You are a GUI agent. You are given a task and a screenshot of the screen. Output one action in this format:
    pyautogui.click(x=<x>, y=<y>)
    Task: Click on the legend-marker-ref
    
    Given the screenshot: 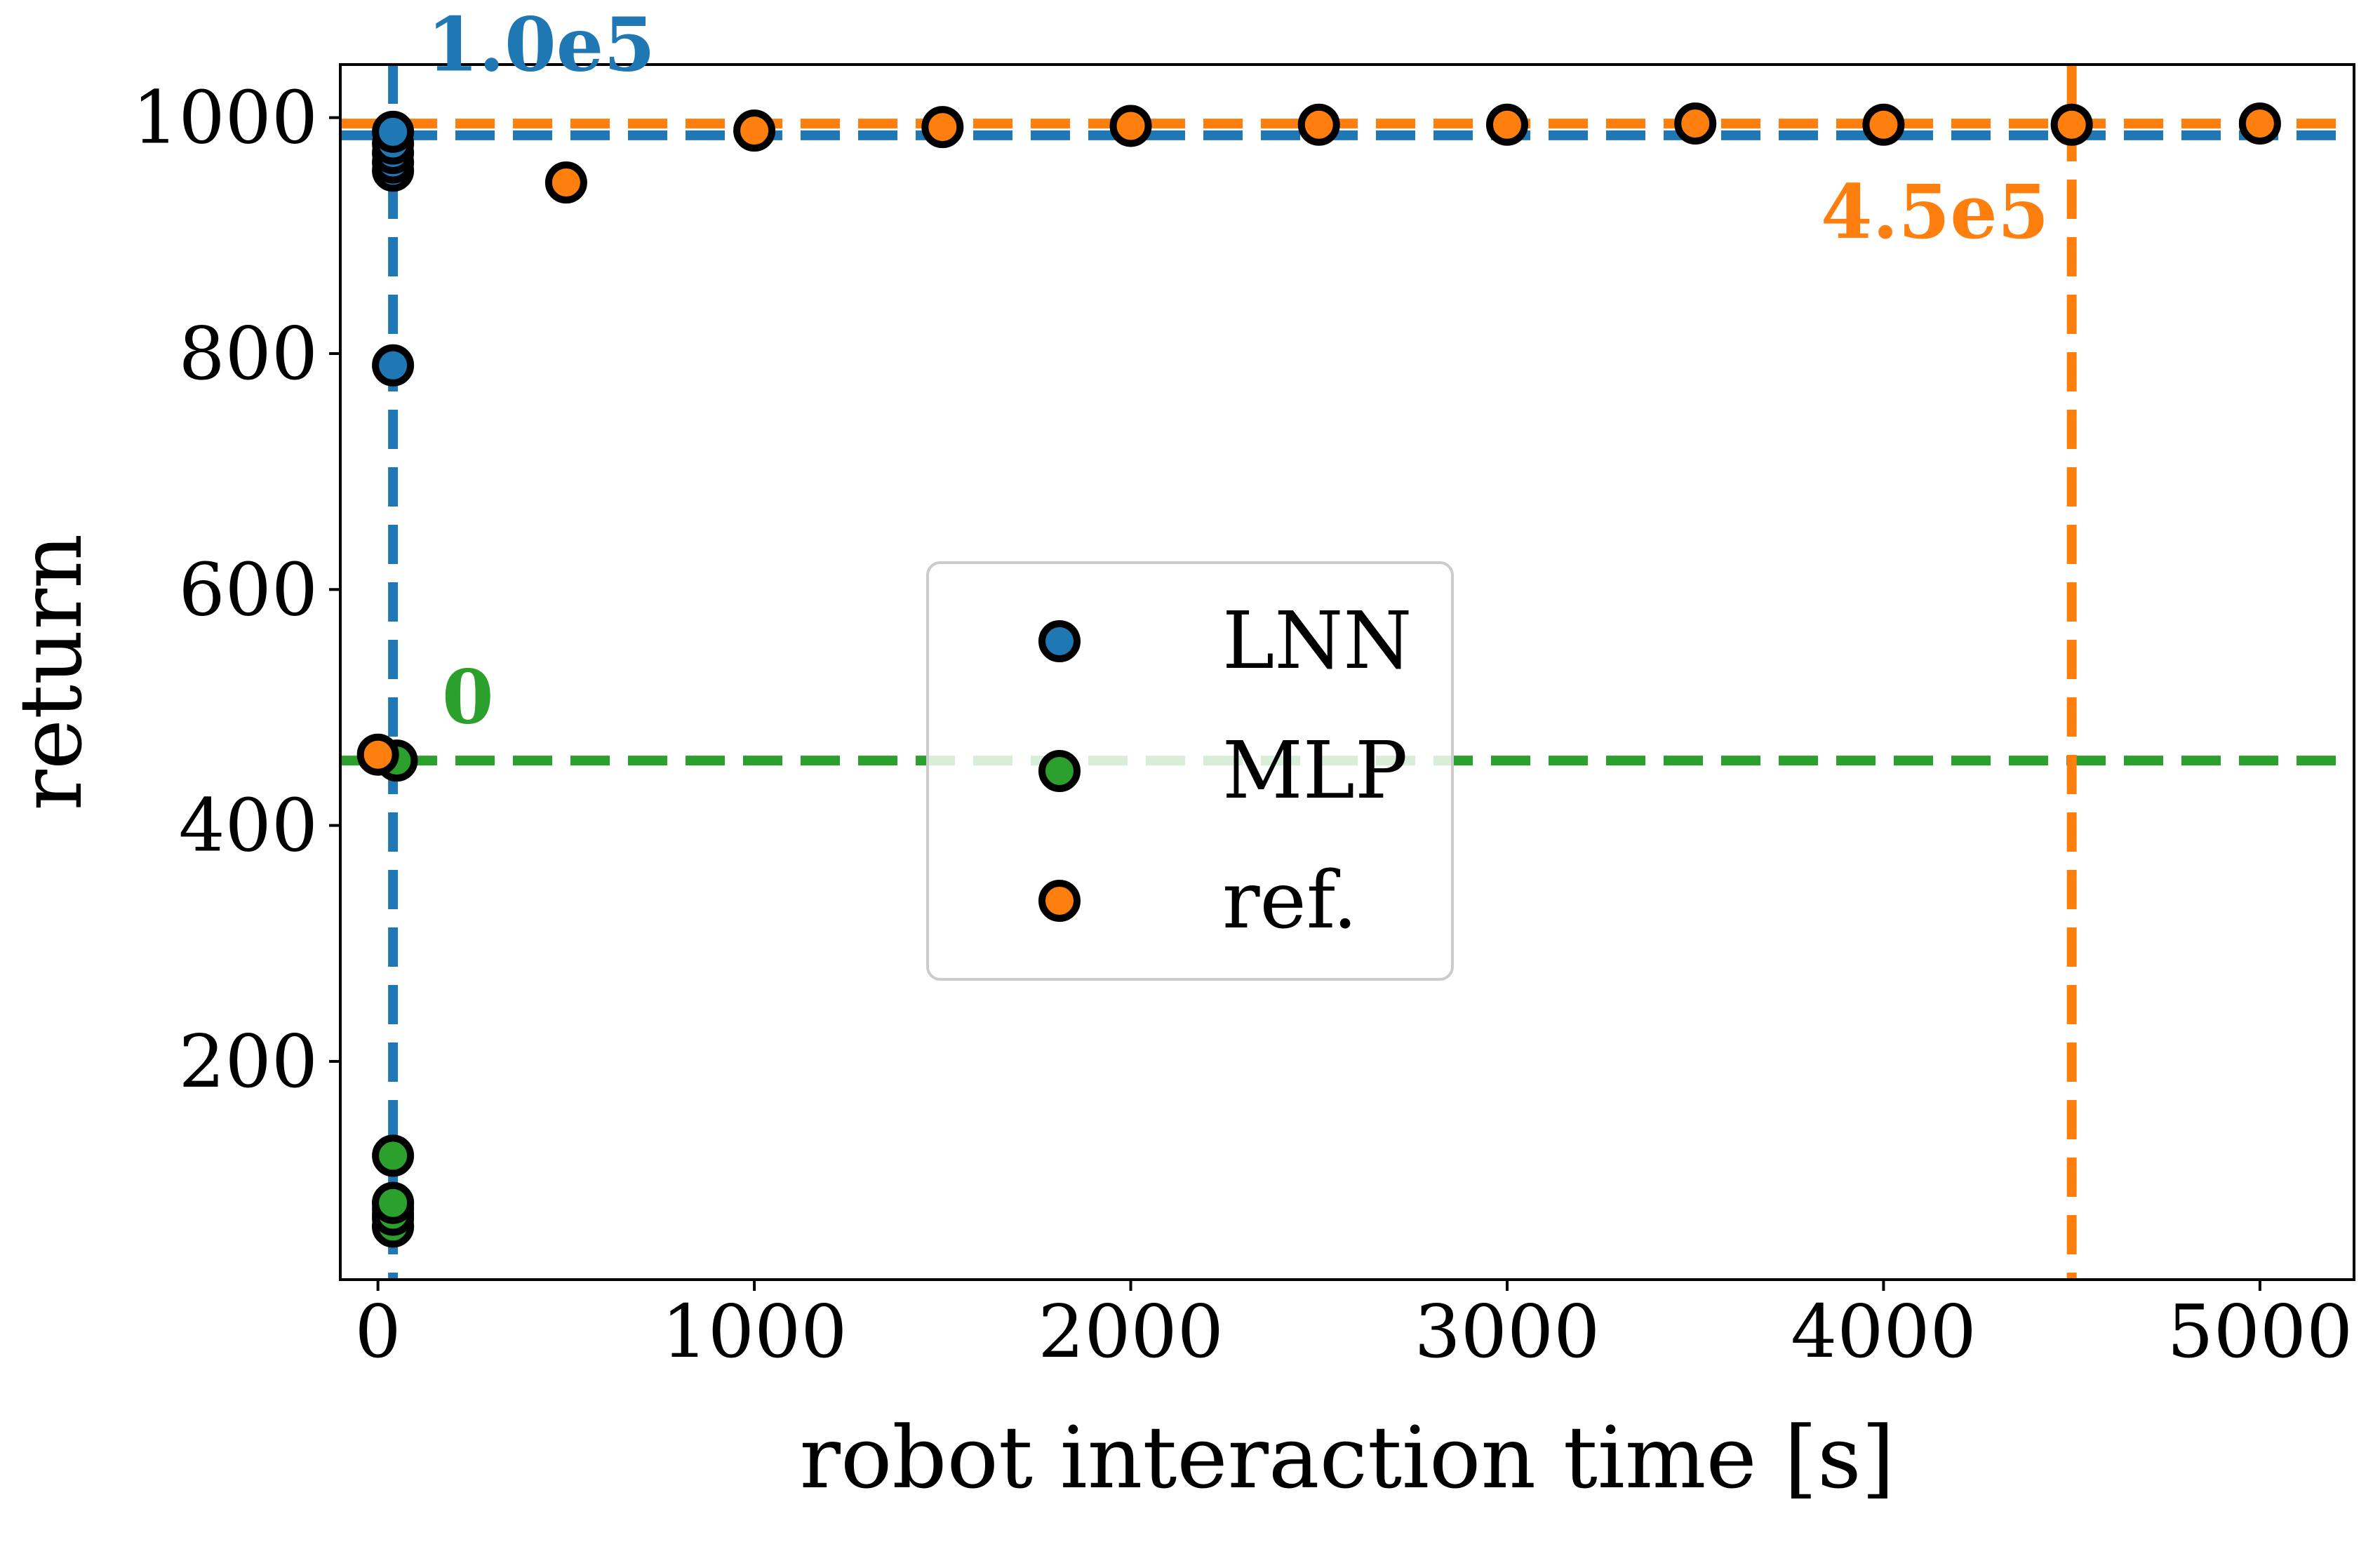 What is the action you would take?
    pyautogui.click(x=1060, y=901)
    